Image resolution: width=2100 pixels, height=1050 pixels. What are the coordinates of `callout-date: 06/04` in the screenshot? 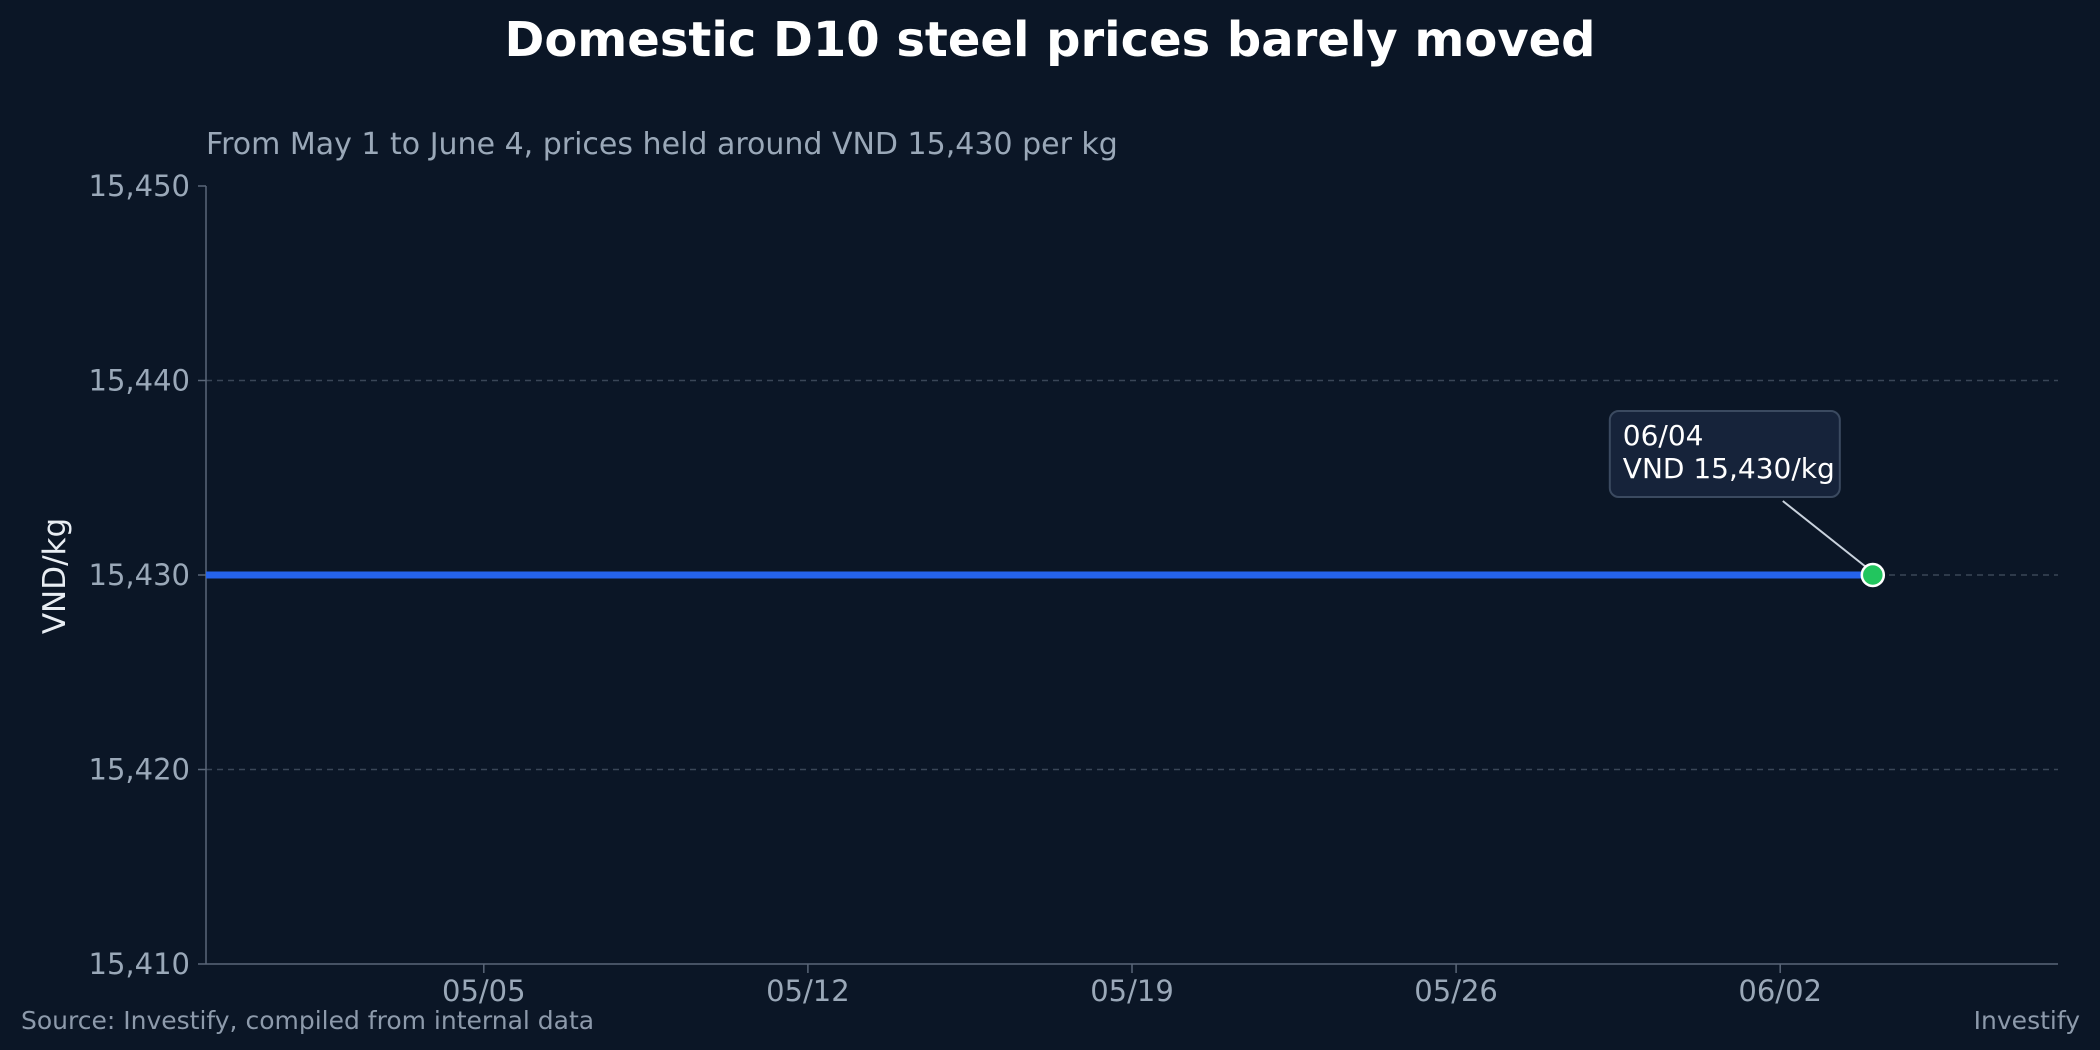 It's located at (1663, 435).